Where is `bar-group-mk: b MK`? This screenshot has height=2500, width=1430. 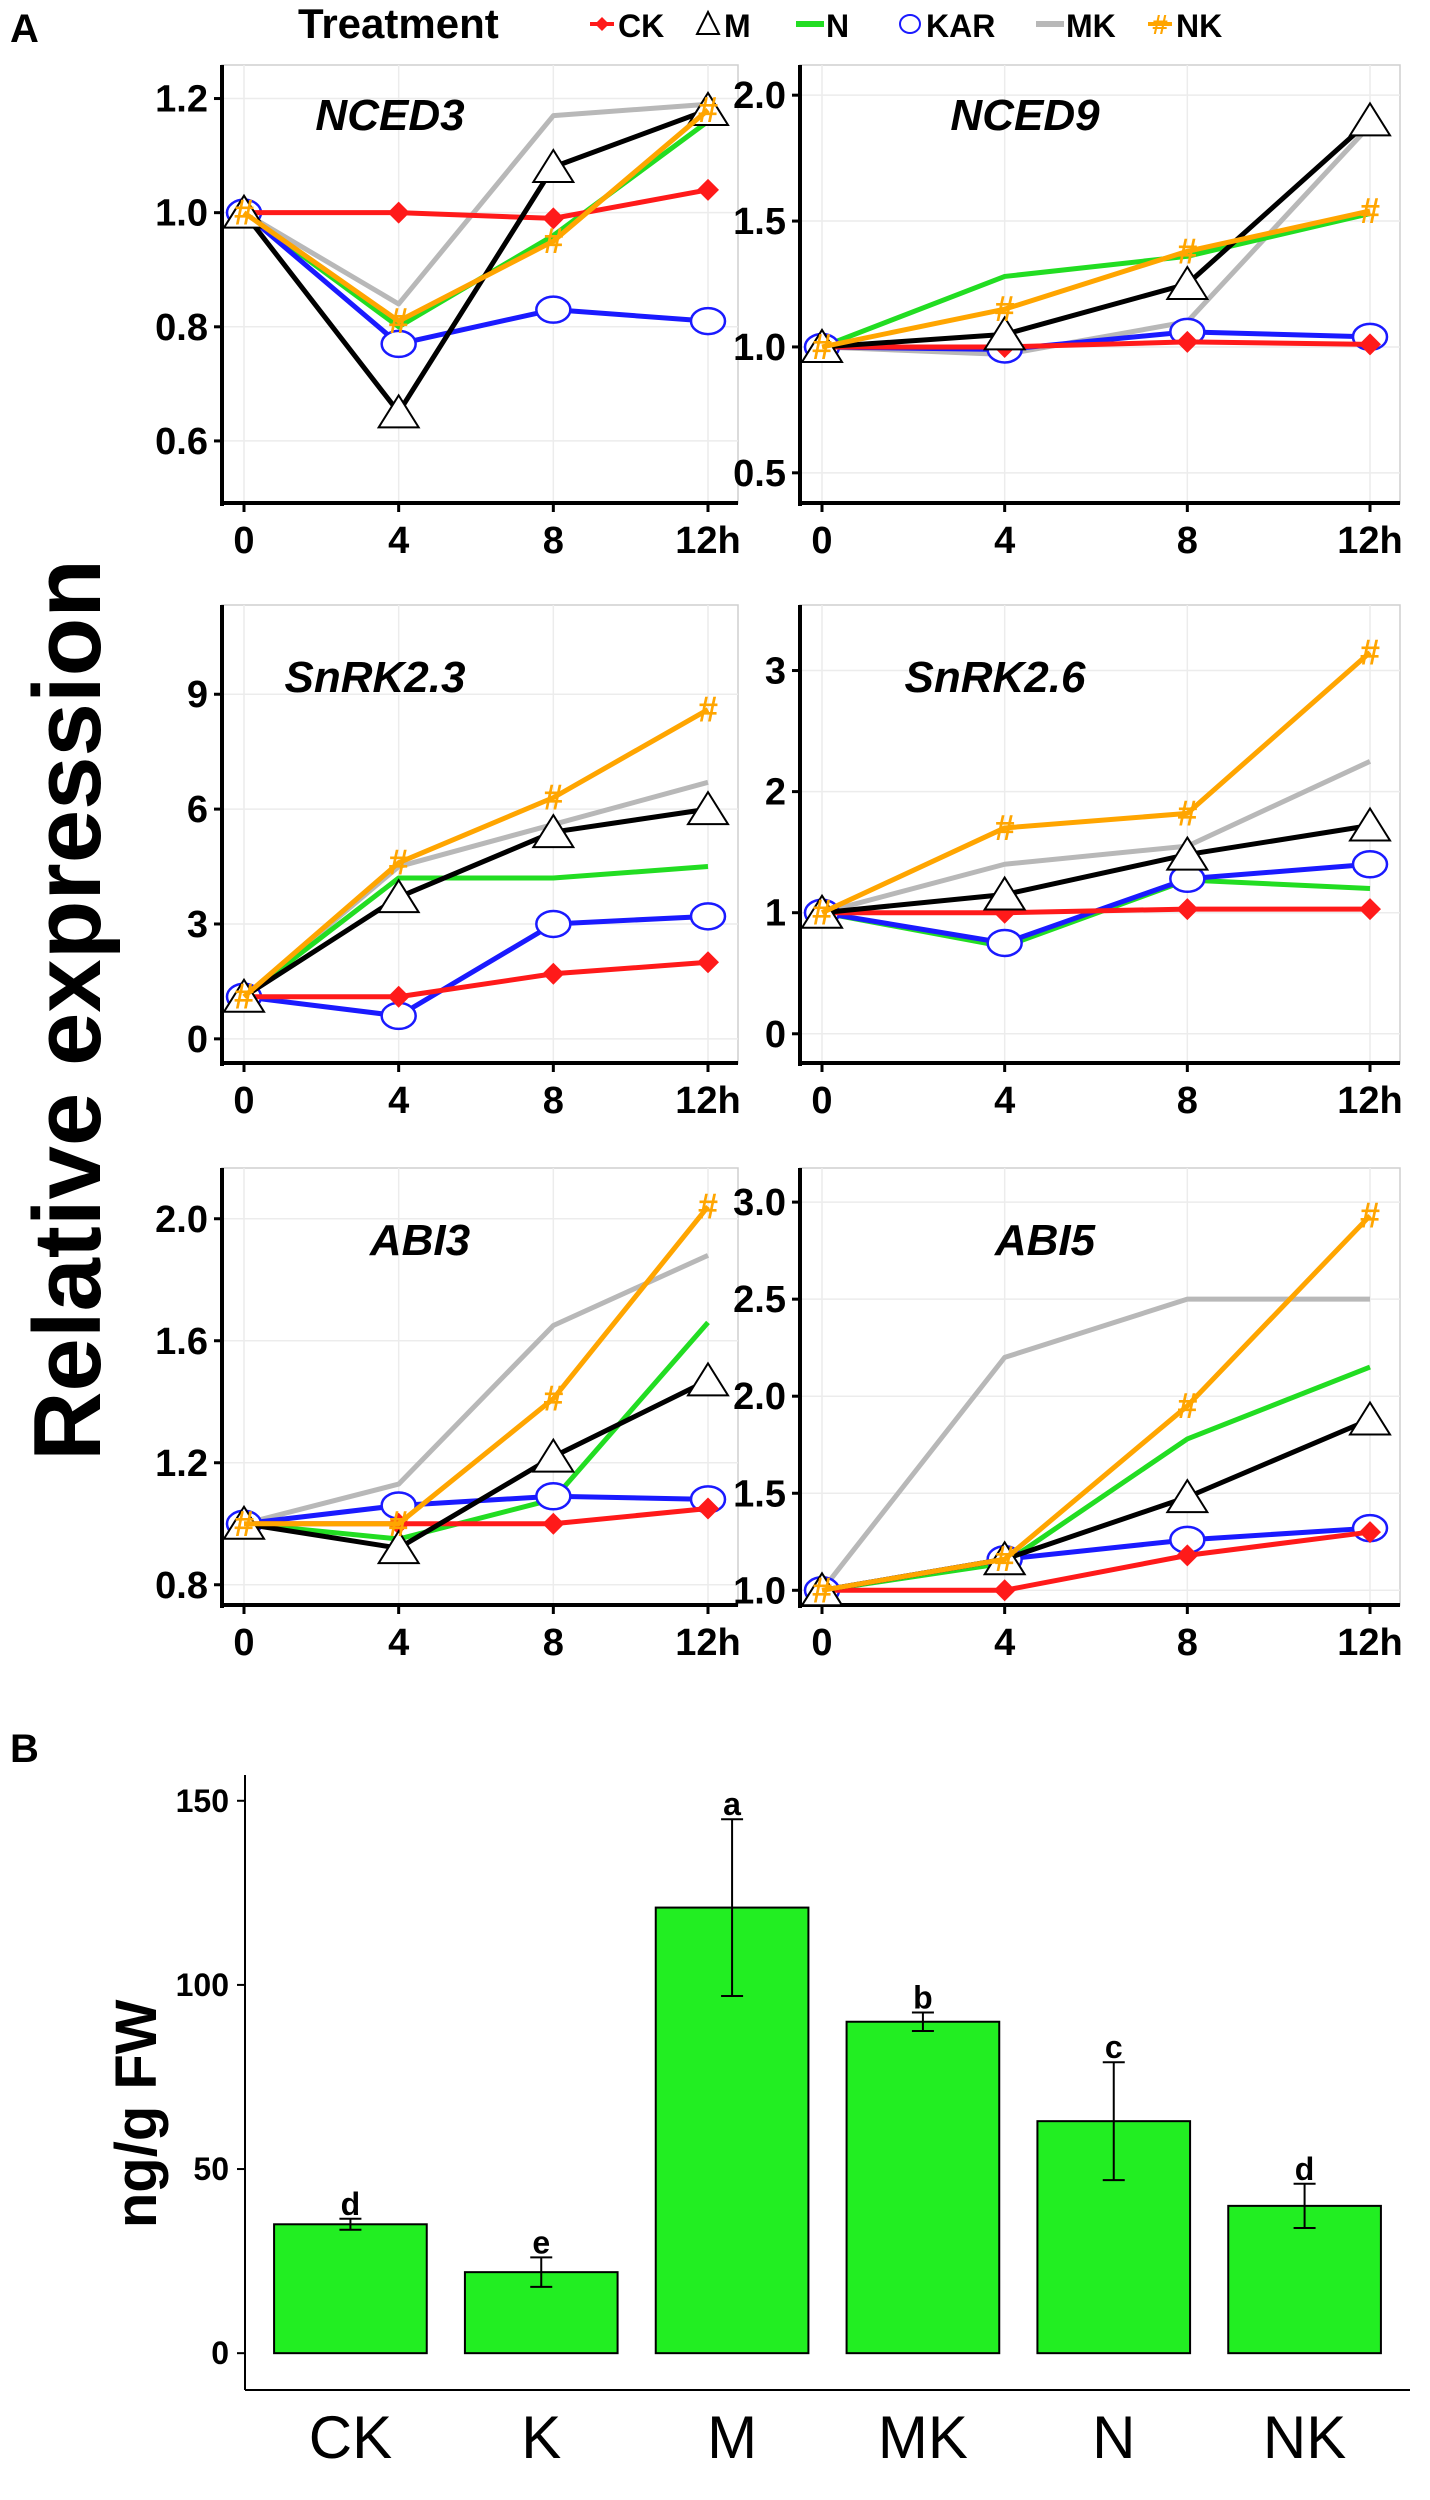
bar-group-mk: b MK is located at coordinates (923, 2225).